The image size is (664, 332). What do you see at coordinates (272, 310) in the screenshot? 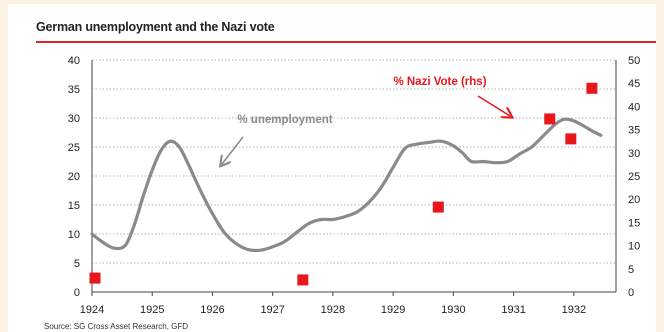
I see `x-tick-label: 1927` at bounding box center [272, 310].